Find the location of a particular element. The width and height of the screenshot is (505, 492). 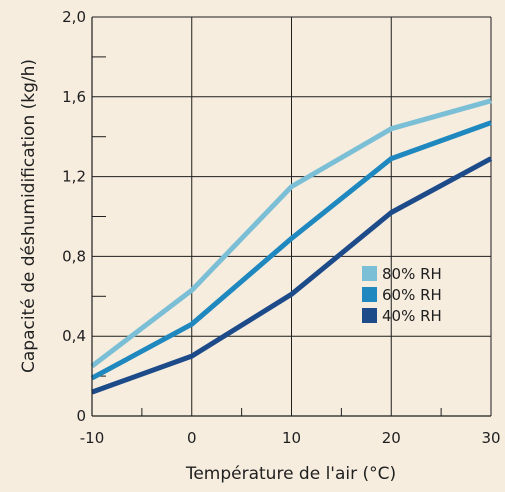

y-tick-label: 2,0 is located at coordinates (74, 17).